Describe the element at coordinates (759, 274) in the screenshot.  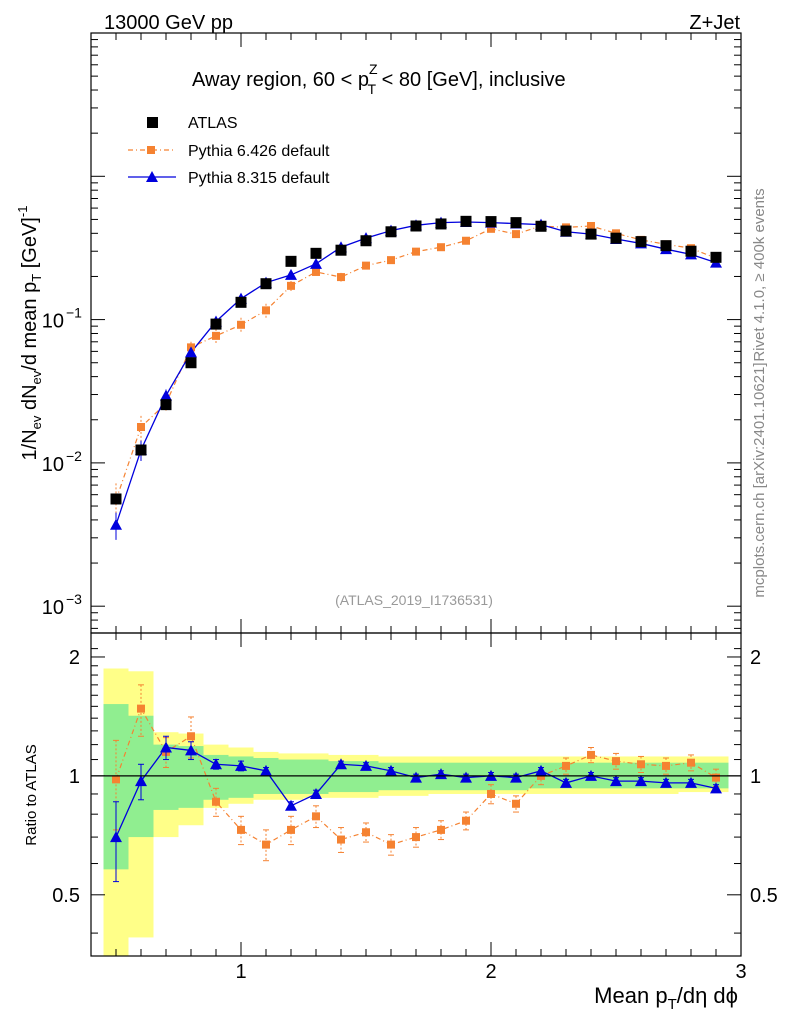
I see `rivet-label: Rivet 4.1.0, ≥ 400k events` at that location.